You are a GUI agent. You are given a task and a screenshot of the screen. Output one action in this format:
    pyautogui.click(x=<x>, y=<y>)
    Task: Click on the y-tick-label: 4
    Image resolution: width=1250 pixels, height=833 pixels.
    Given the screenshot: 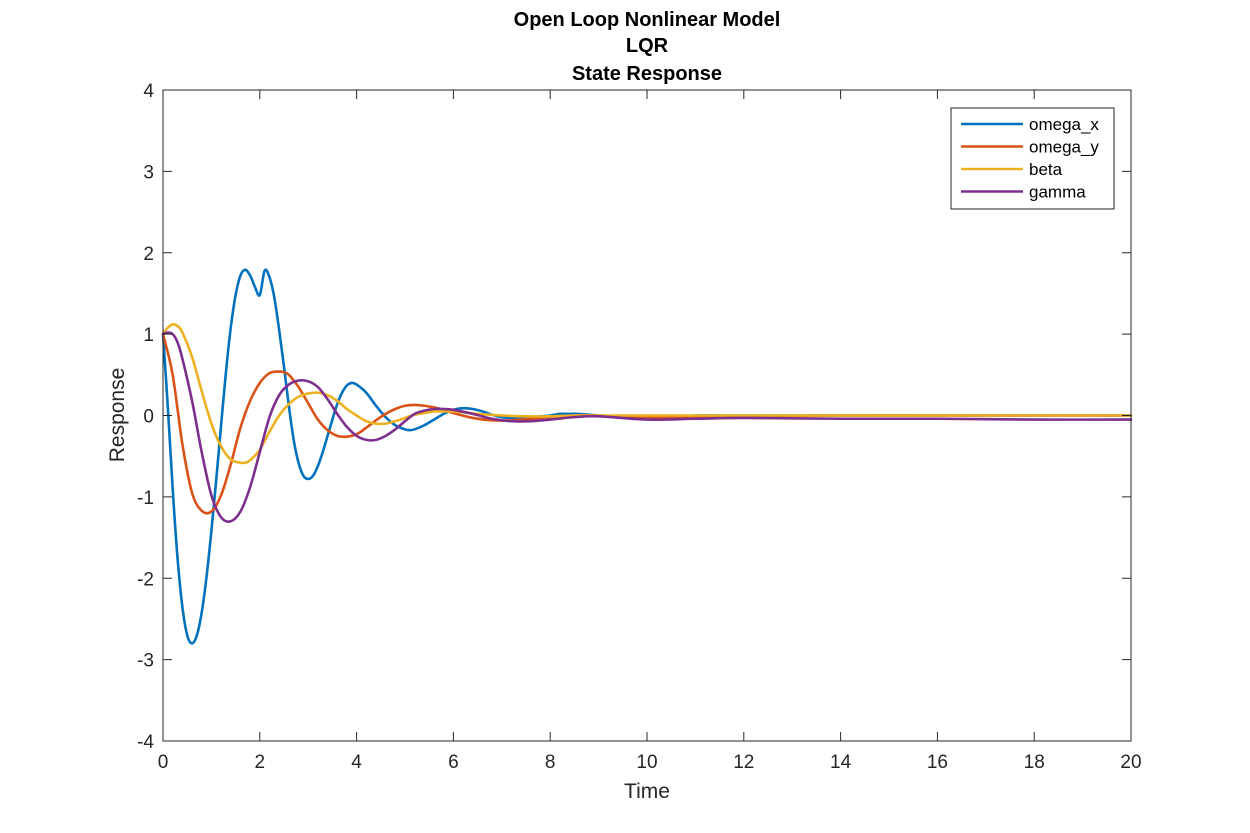 What is the action you would take?
    pyautogui.click(x=148, y=91)
    